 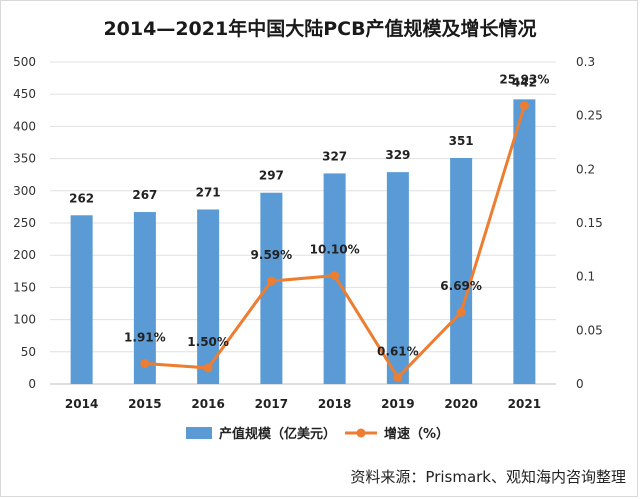 I want to click on legend-label-line: 增速（%）, so click(x=416, y=434).